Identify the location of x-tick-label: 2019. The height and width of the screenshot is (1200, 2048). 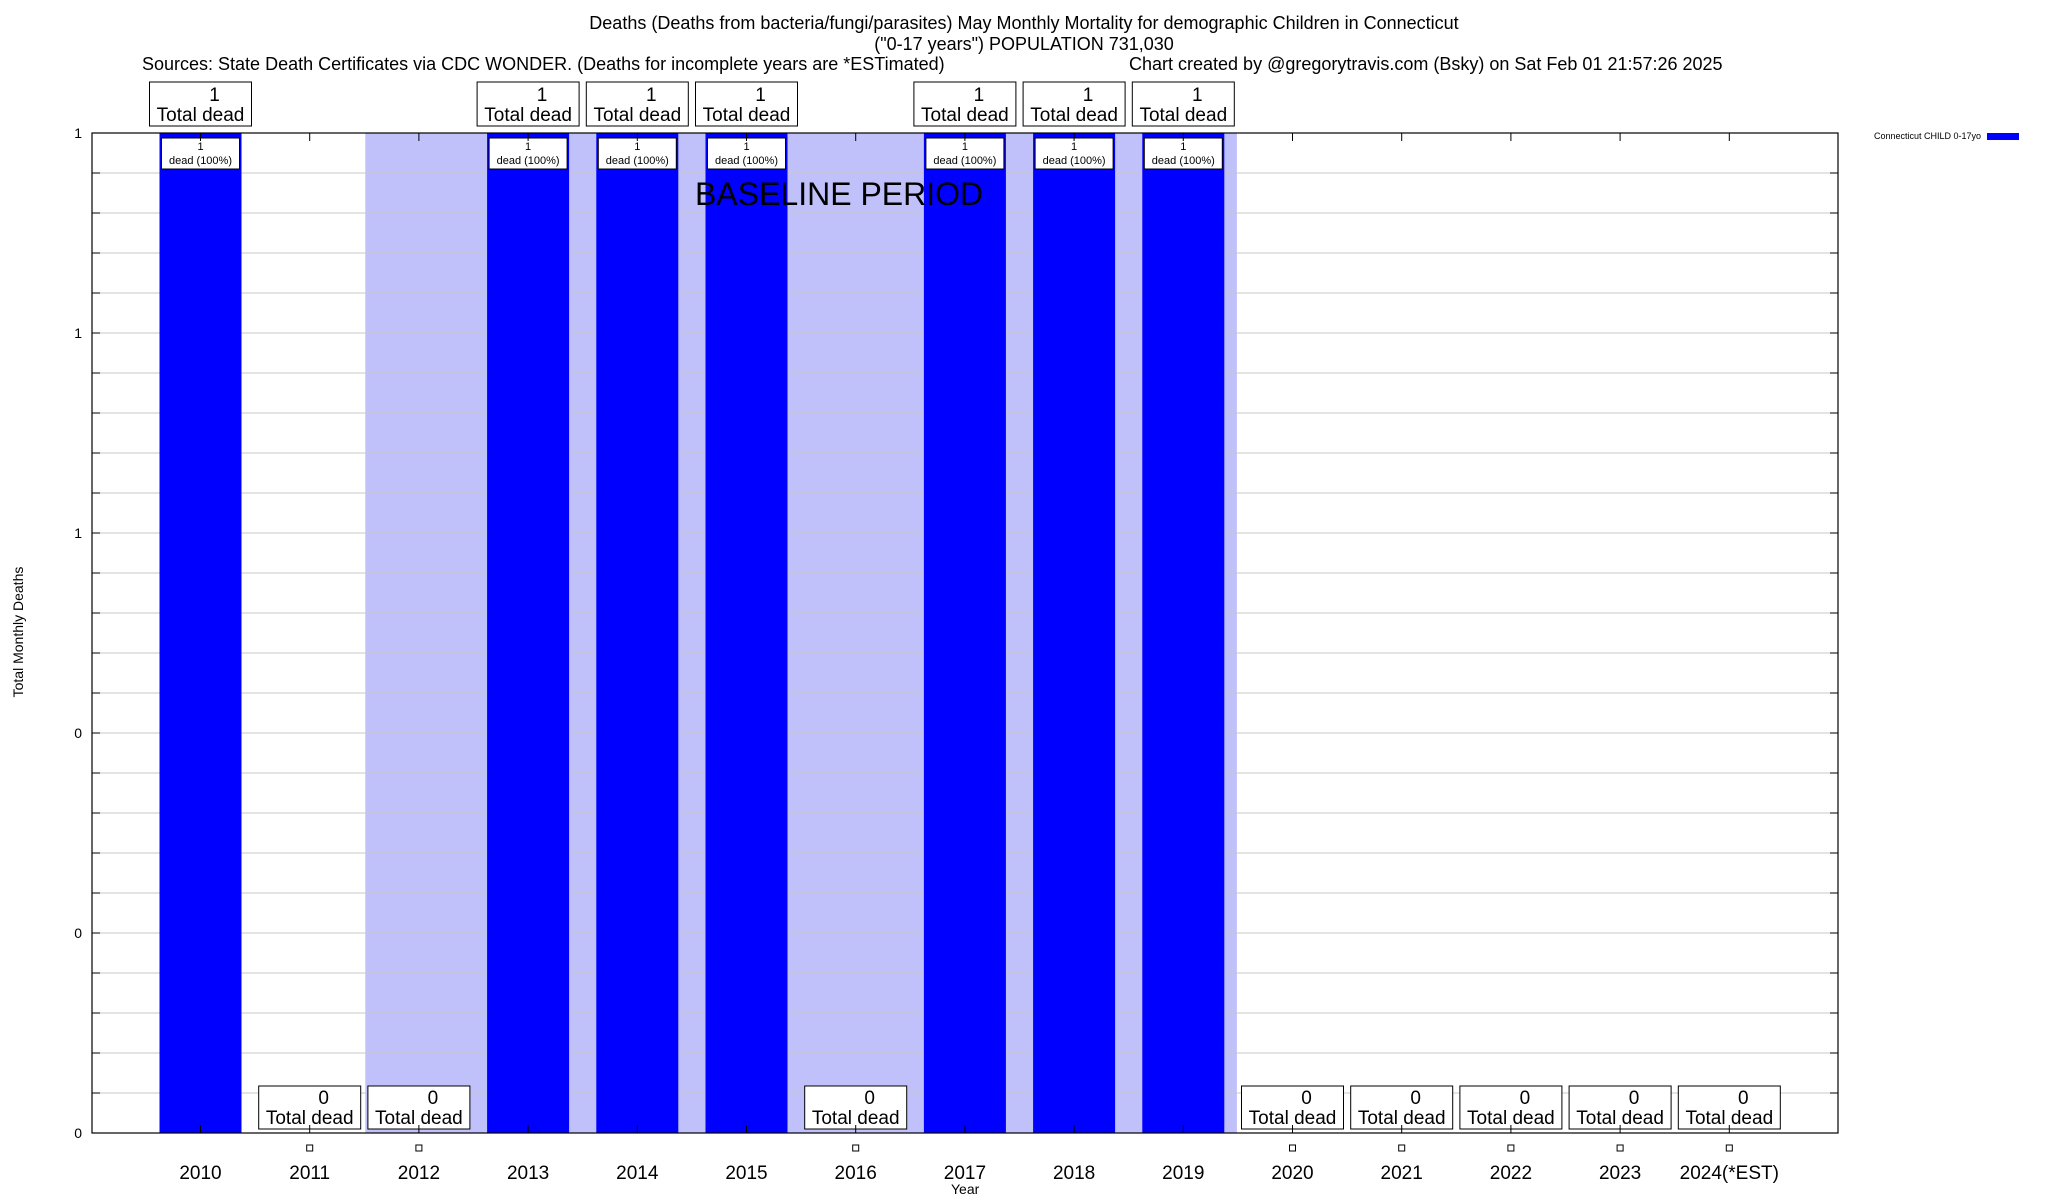
(1183, 1173).